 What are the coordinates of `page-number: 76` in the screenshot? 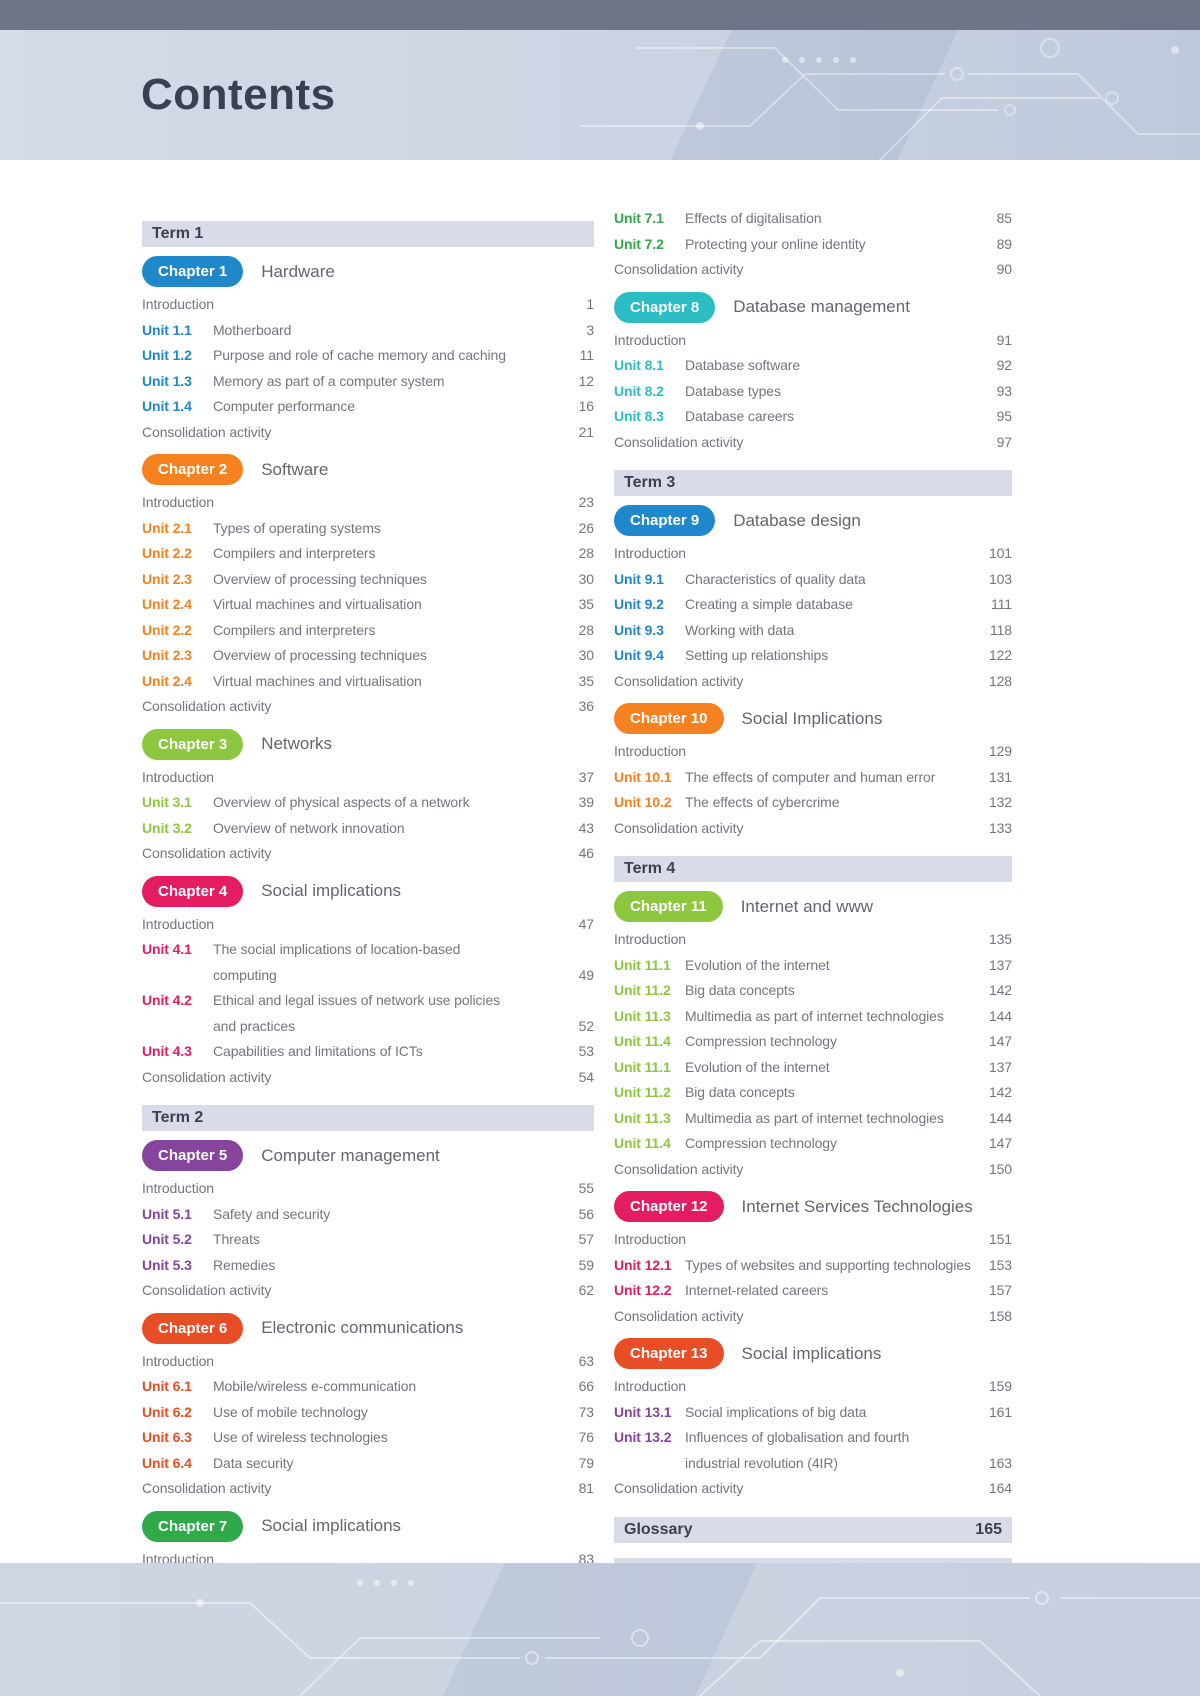 It's located at (586, 1437).